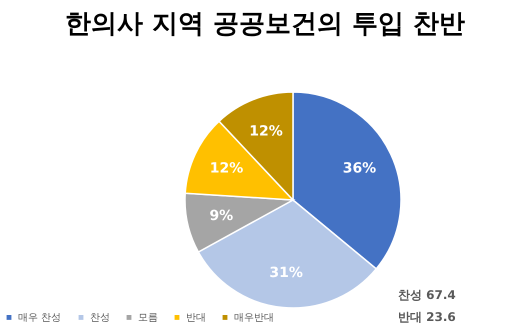  Describe the element at coordinates (100, 318) in the screenshot. I see `legend-label: 찬성` at that location.